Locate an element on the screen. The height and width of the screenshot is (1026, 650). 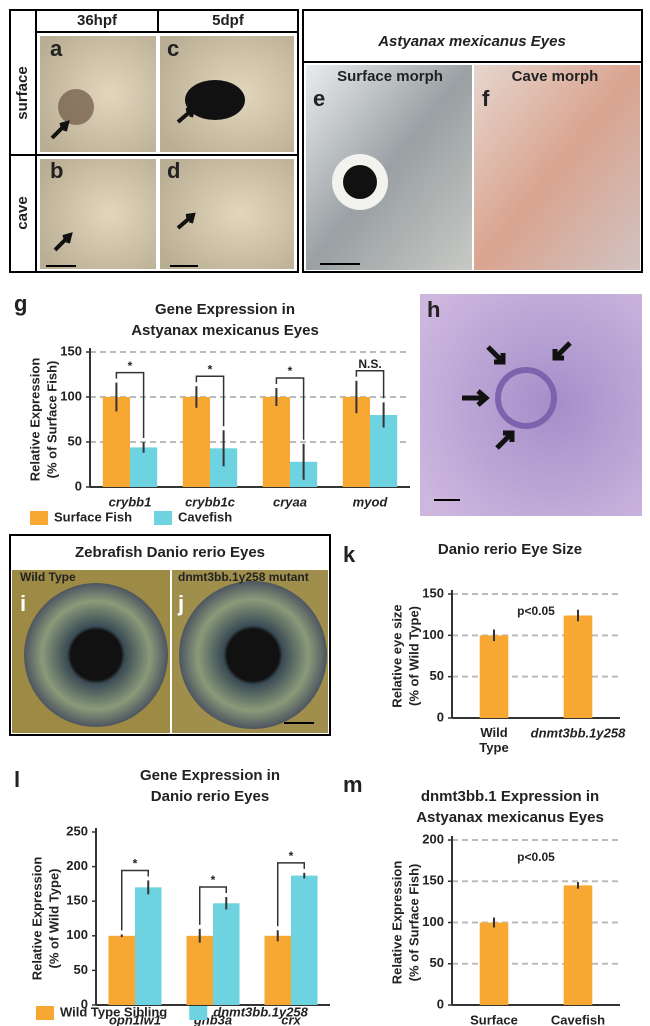
panel-letter: m is located at coordinates (353, 784).